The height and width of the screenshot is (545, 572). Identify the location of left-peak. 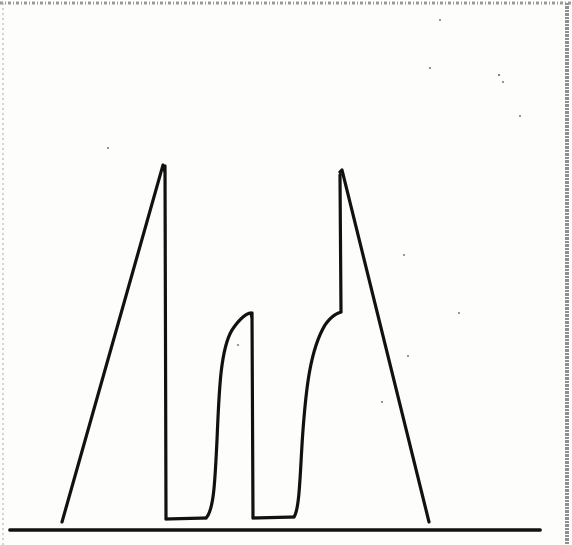
(113, 343).